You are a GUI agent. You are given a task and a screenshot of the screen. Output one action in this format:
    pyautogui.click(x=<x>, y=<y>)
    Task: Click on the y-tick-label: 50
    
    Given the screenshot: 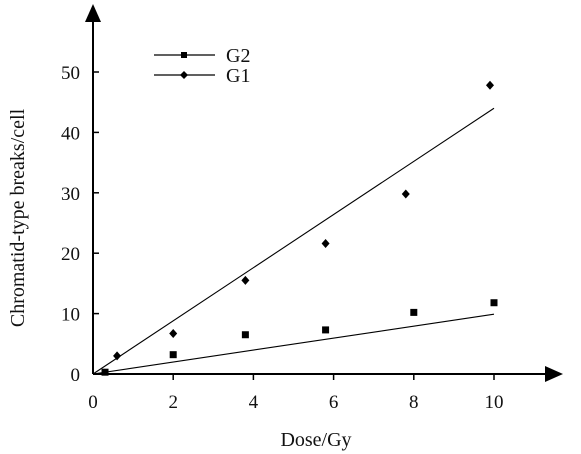 What is the action you would take?
    pyautogui.click(x=70, y=73)
    